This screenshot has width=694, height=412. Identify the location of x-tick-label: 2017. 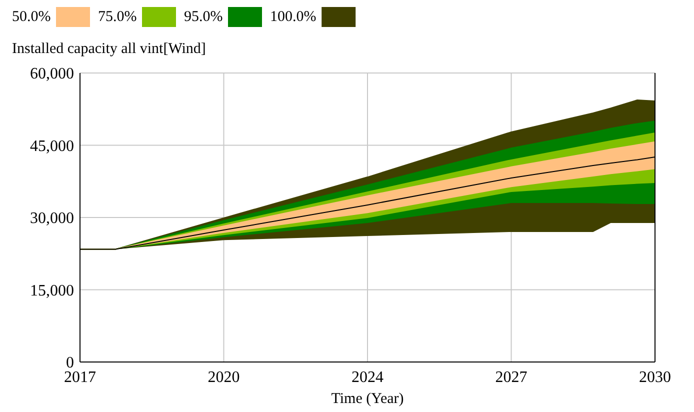
(80, 377).